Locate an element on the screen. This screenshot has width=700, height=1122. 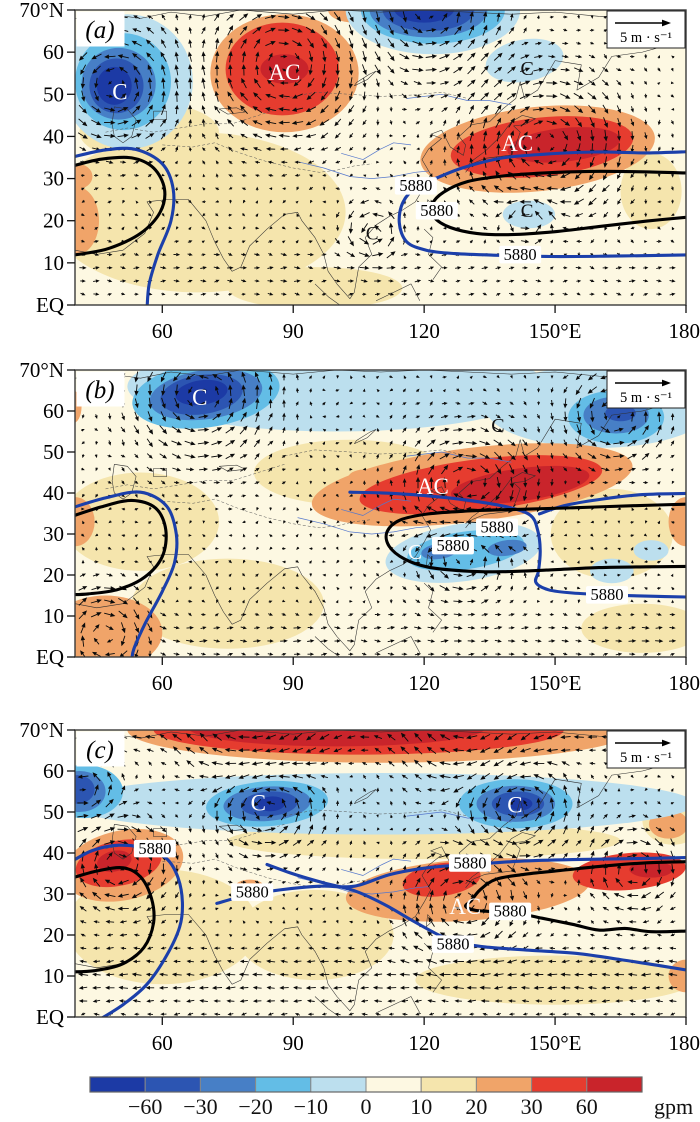
x-axis-label: 90 is located at coordinates (293, 683).